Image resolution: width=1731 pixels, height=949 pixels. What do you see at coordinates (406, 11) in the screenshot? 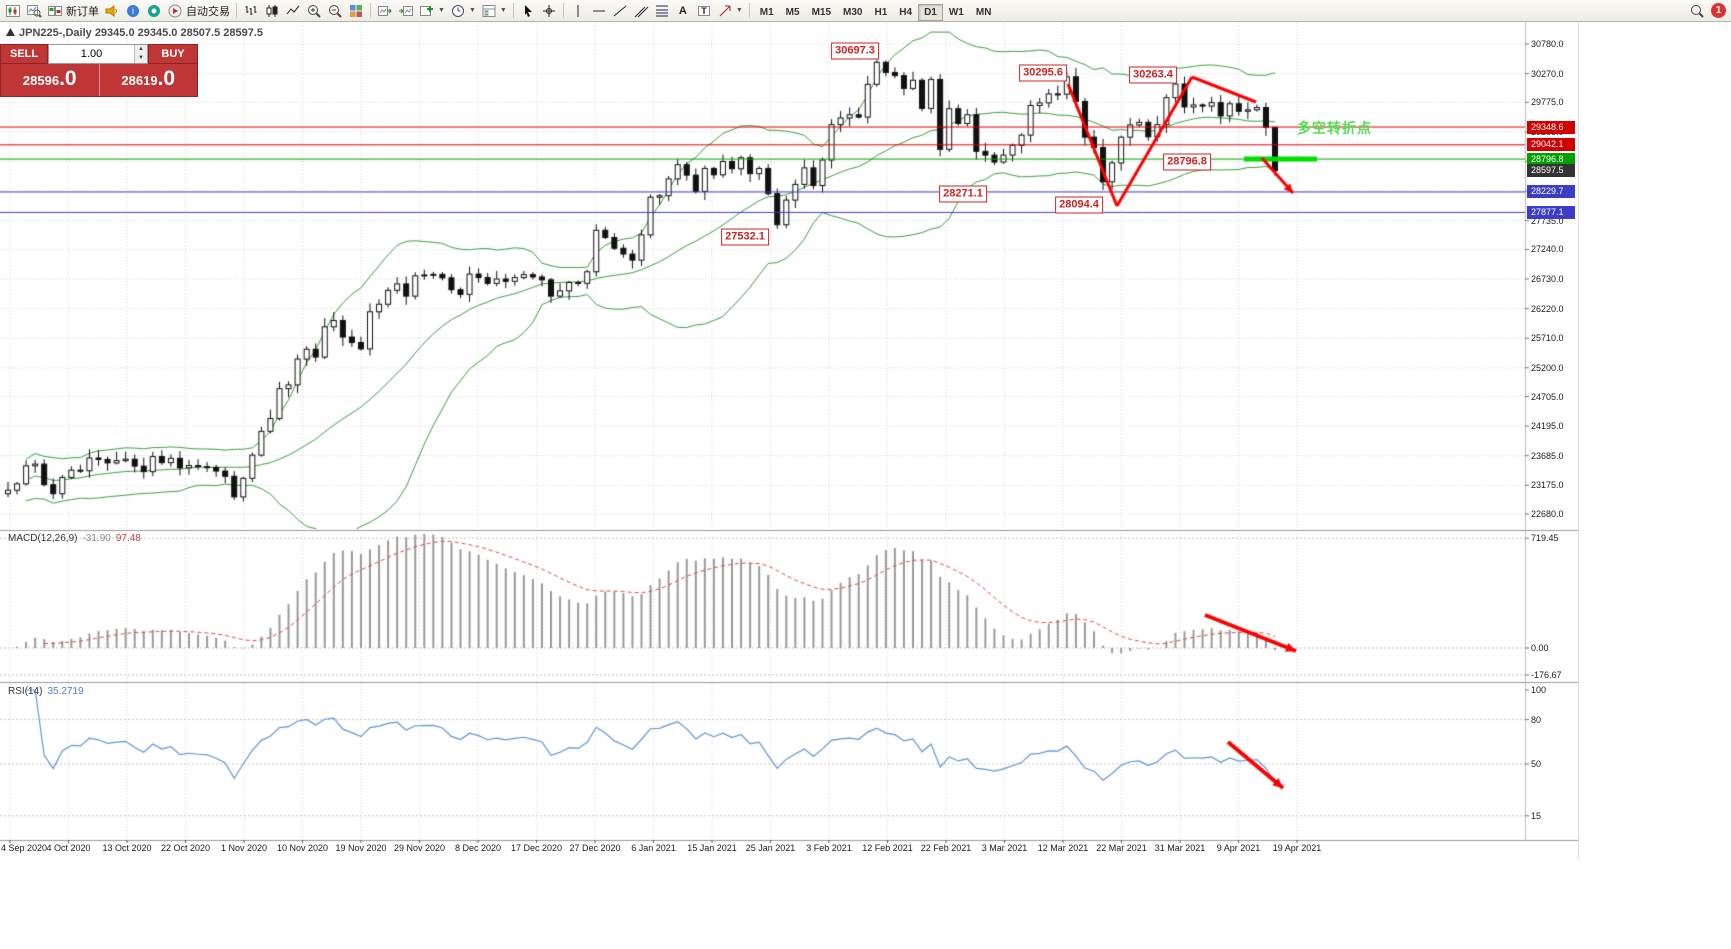
I see `chart-shift-icon` at bounding box center [406, 11].